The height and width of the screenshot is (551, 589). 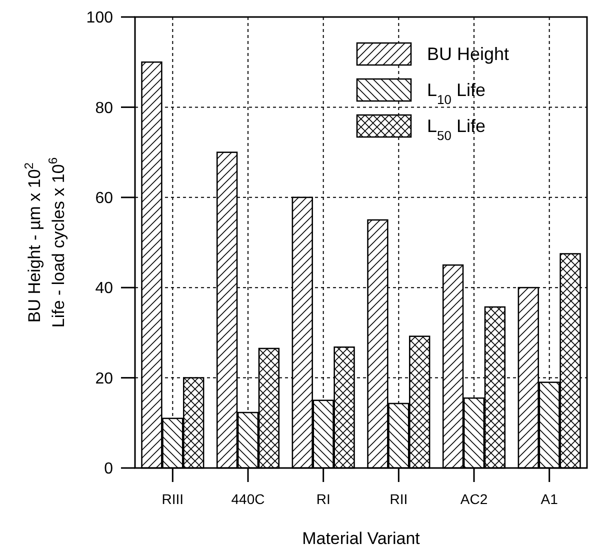 What do you see at coordinates (456, 129) in the screenshot?
I see `legend-label: L$_{50}$ Life` at bounding box center [456, 129].